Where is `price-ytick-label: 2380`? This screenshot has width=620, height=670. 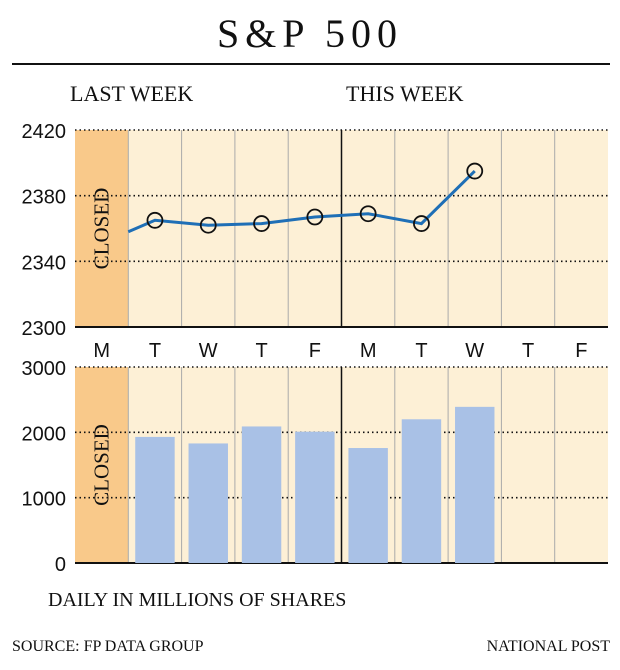 price-ytick-label: 2380 is located at coordinates (44, 198).